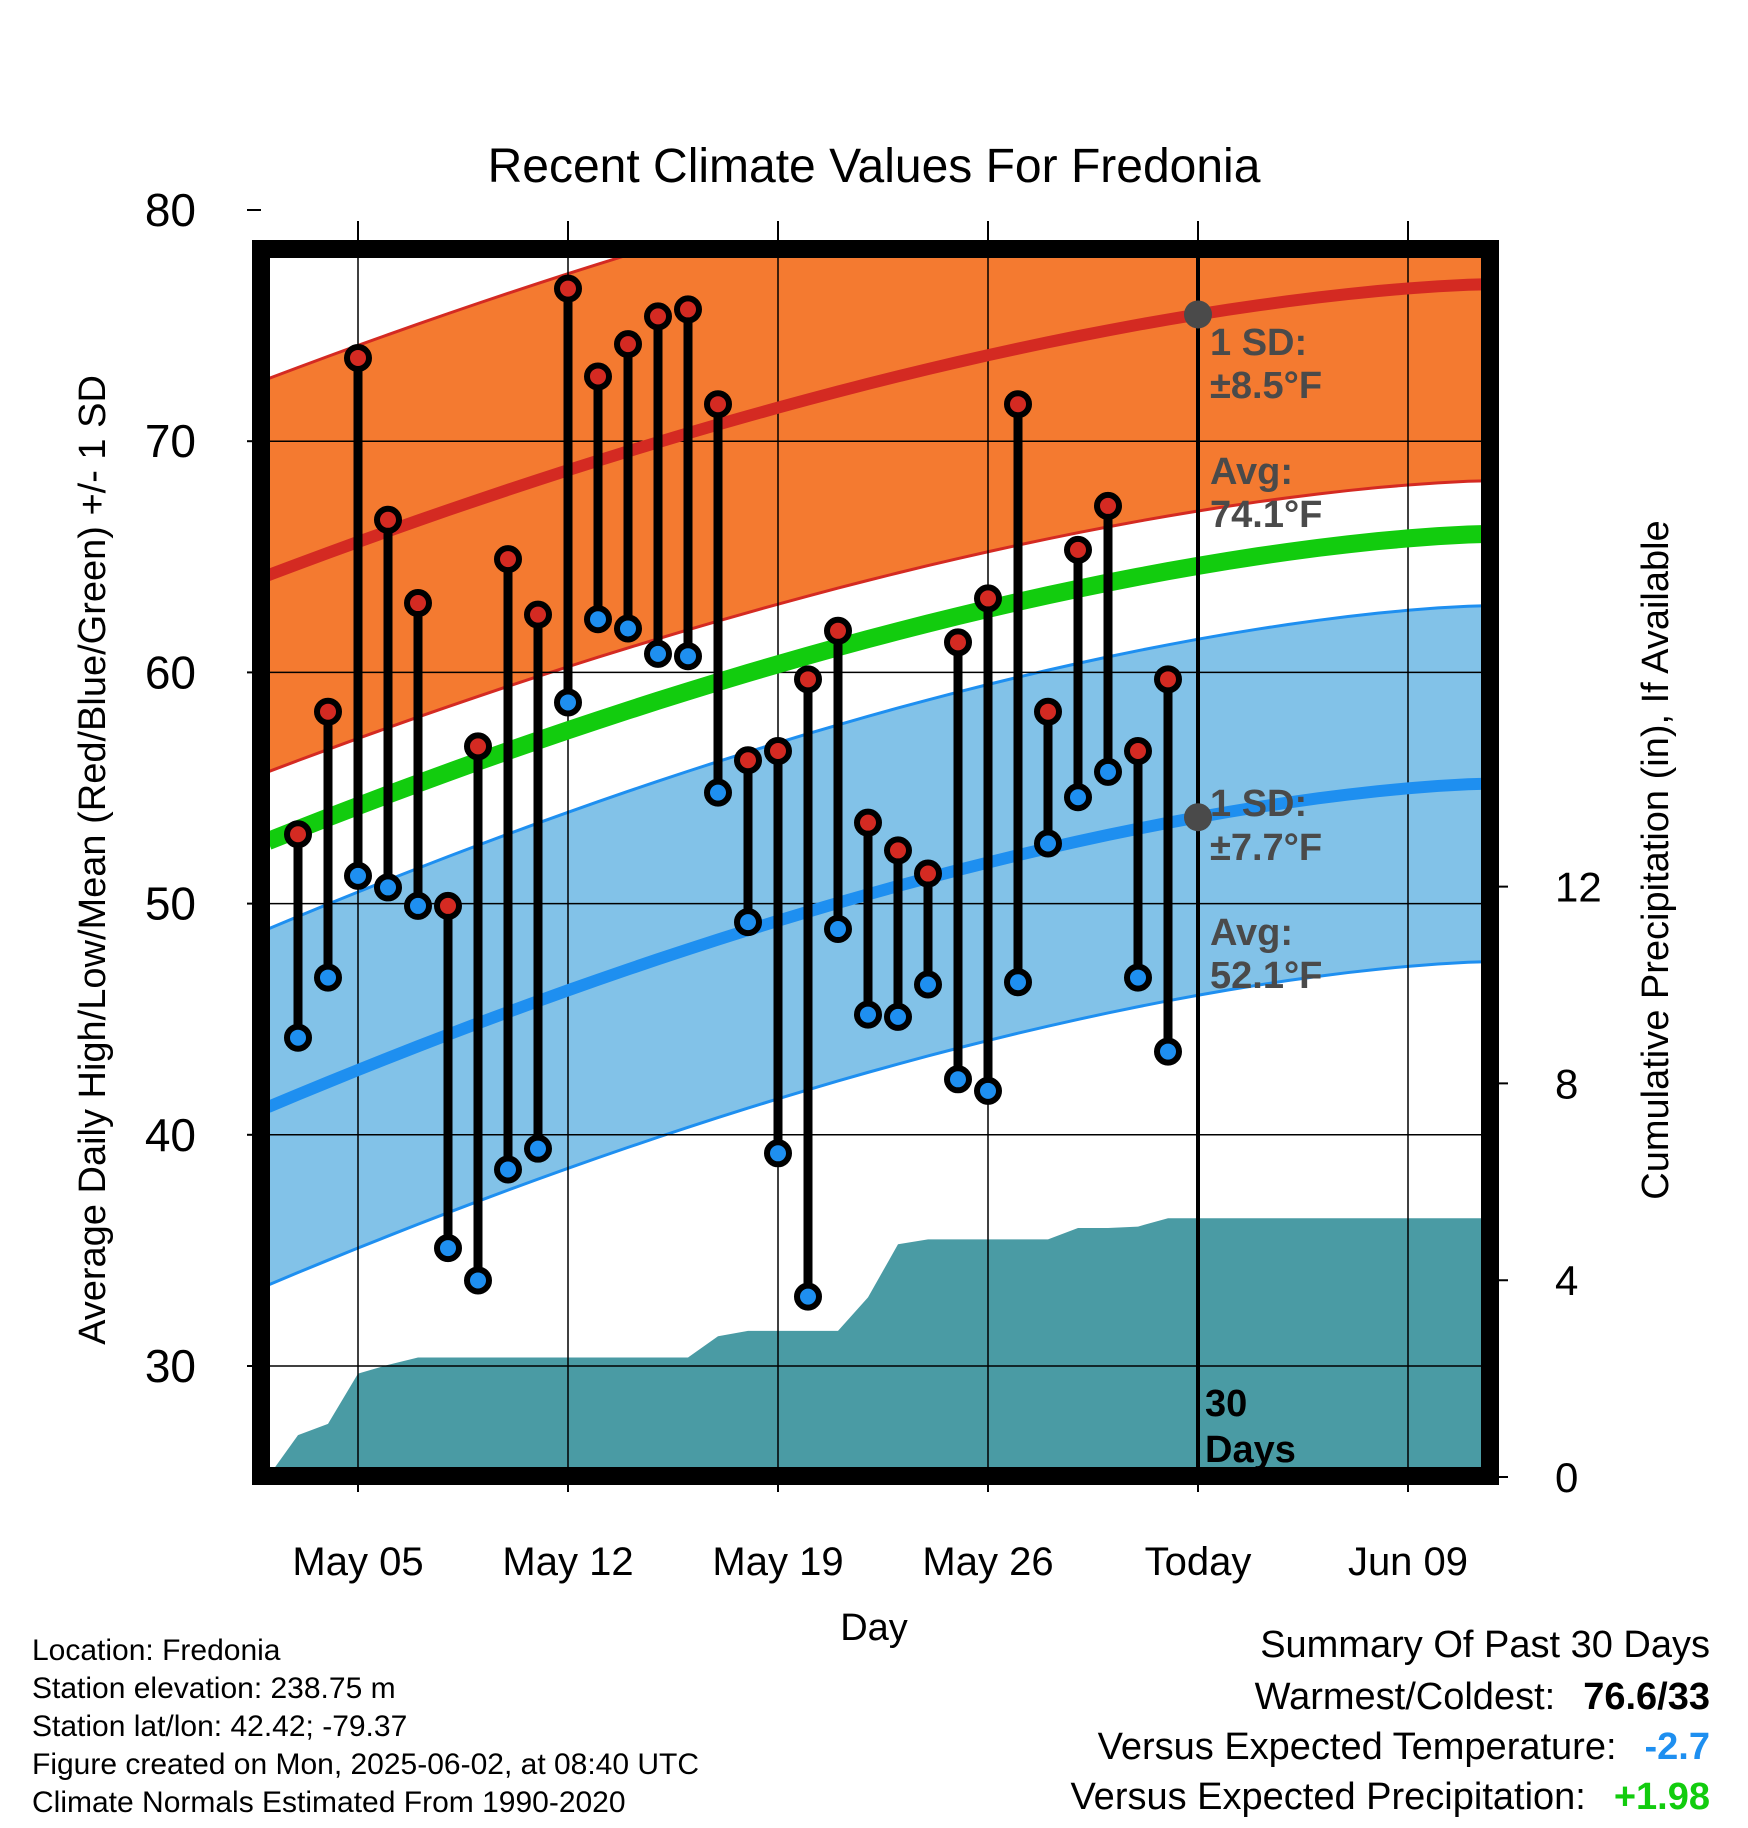  What do you see at coordinates (170, 904) in the screenshot?
I see `y-tick-label: 50` at bounding box center [170, 904].